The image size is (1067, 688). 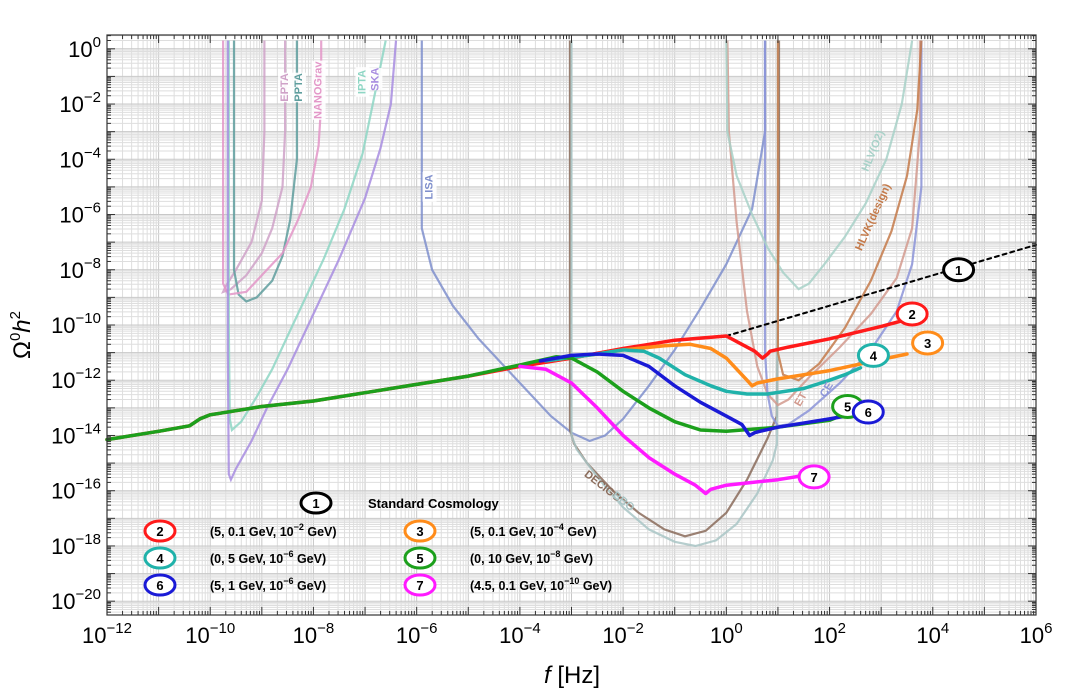 I want to click on x-tick-label: 10⁻⁴, so click(x=520, y=634).